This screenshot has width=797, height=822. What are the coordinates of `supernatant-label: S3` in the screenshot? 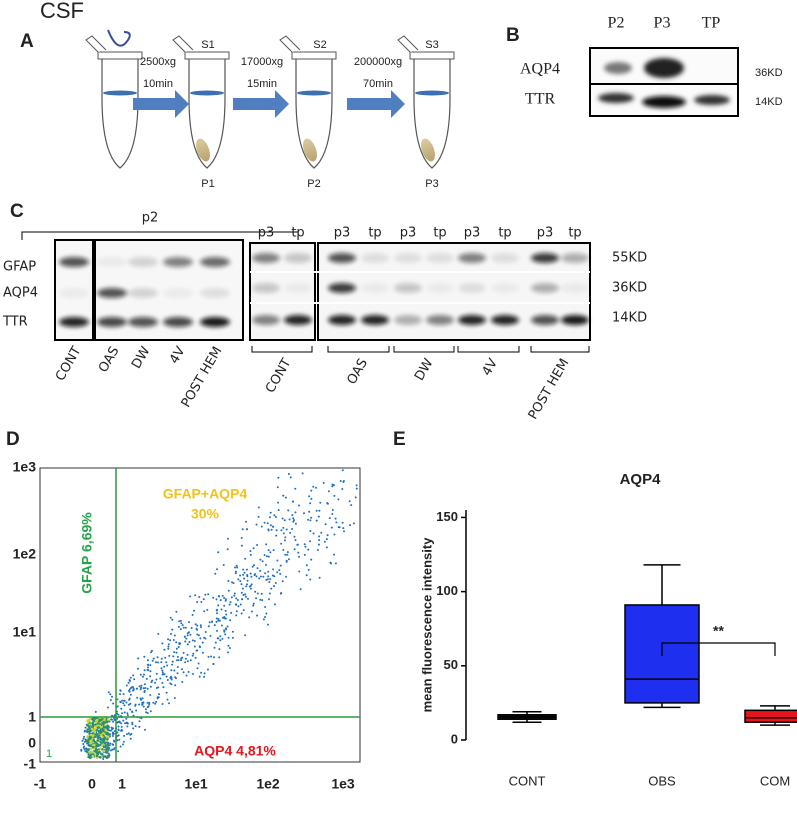 It's located at (431, 45).